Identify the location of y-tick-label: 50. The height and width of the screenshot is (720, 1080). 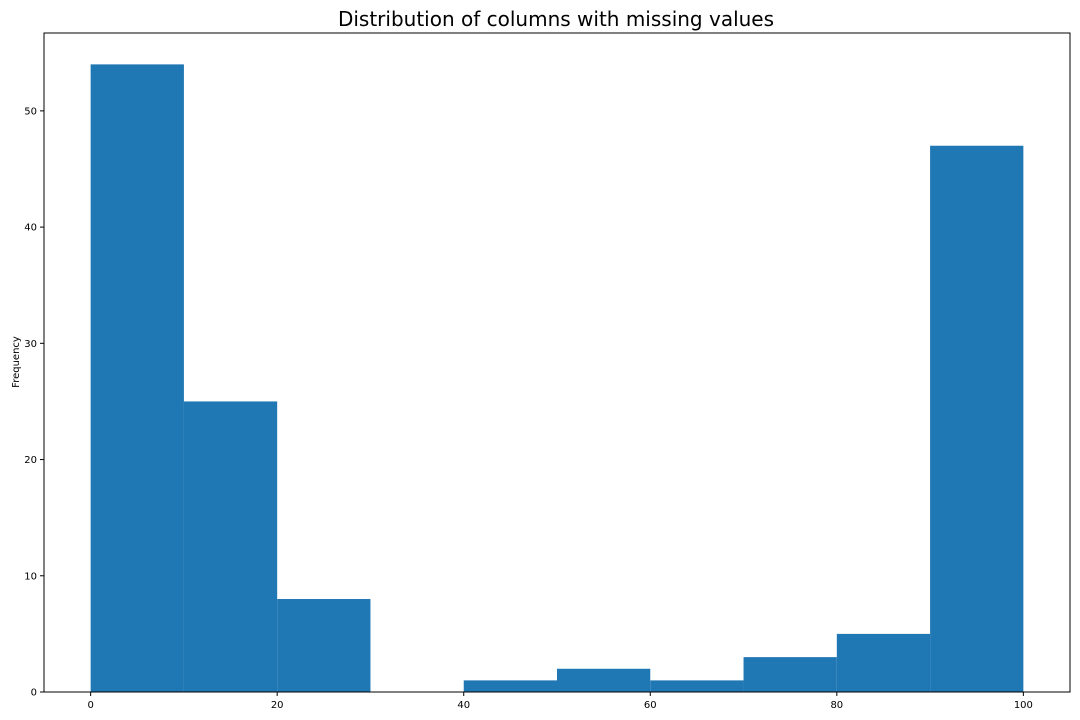
(30, 111).